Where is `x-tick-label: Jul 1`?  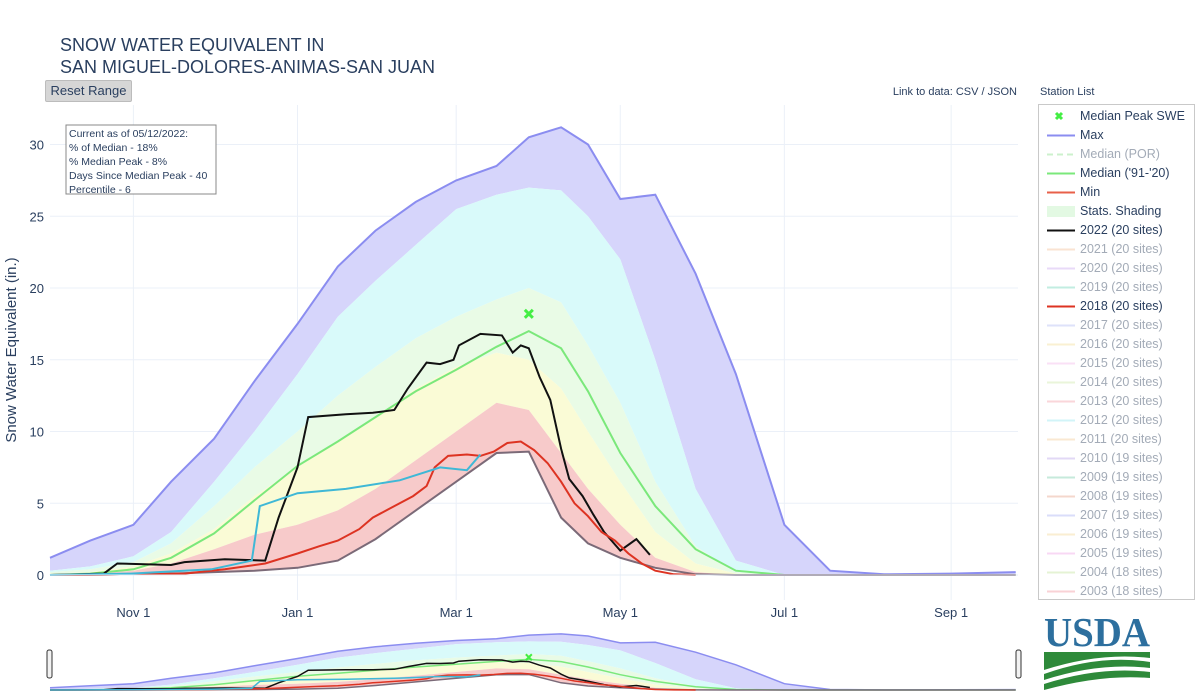 x-tick-label: Jul 1 is located at coordinates (784, 612).